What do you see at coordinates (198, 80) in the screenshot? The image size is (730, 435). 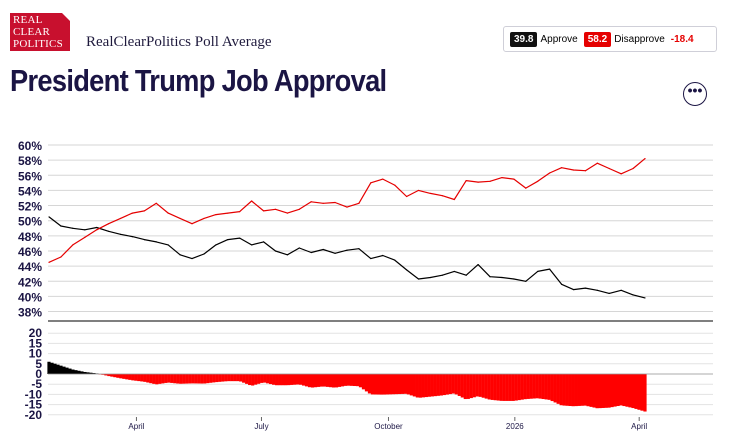 I see `page-title: President Trump Job Approval` at bounding box center [198, 80].